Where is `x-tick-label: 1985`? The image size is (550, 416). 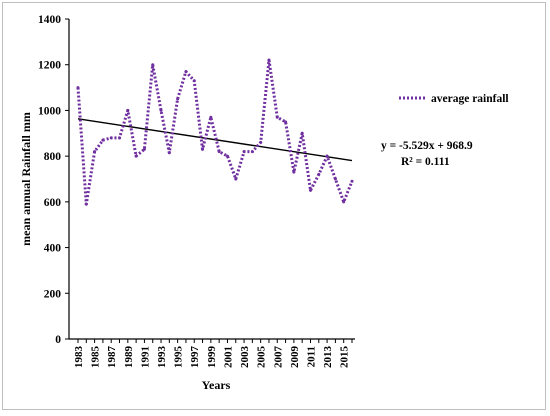
x-tick-label: 1985 is located at coordinates (96, 357).